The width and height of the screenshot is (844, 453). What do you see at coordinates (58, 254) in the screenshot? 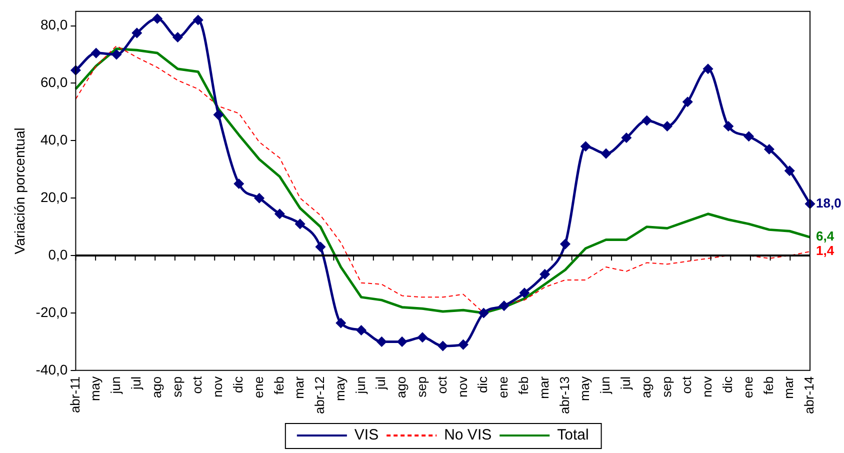
I see `y-tick-label: 0,0` at bounding box center [58, 254].